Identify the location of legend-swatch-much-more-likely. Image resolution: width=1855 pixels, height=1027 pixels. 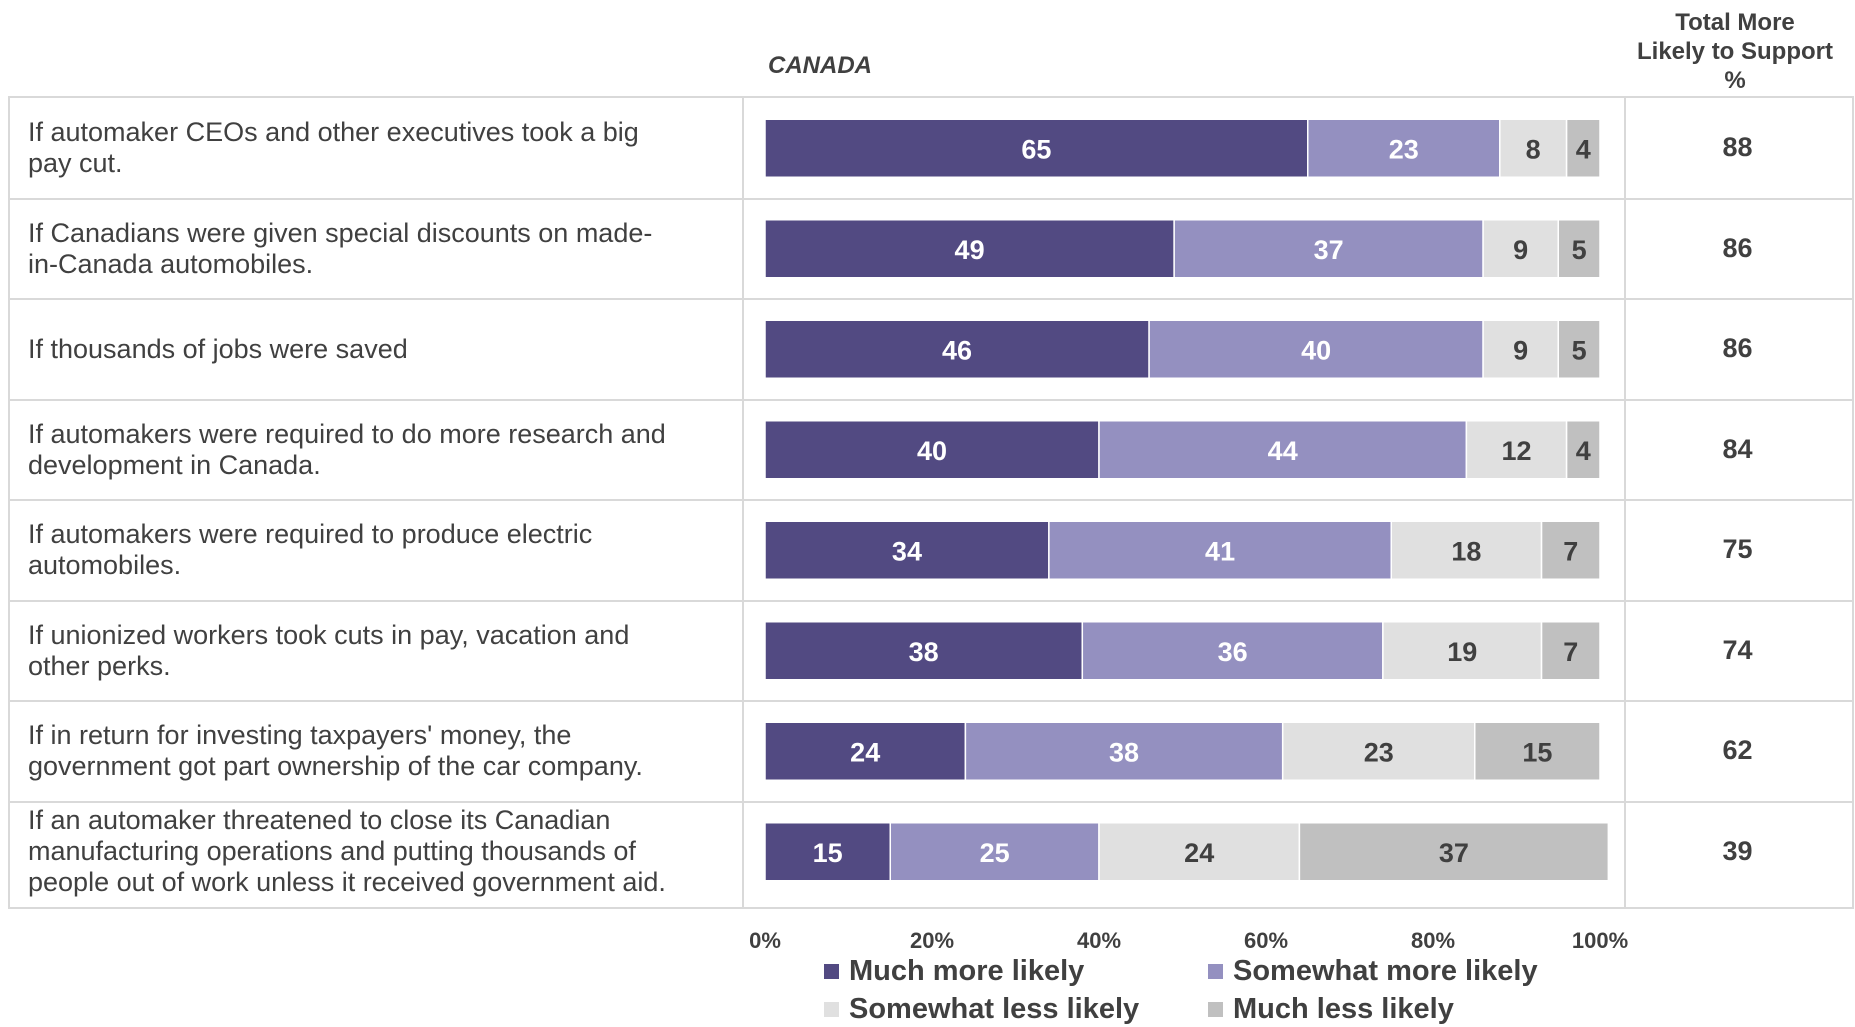
(831, 971).